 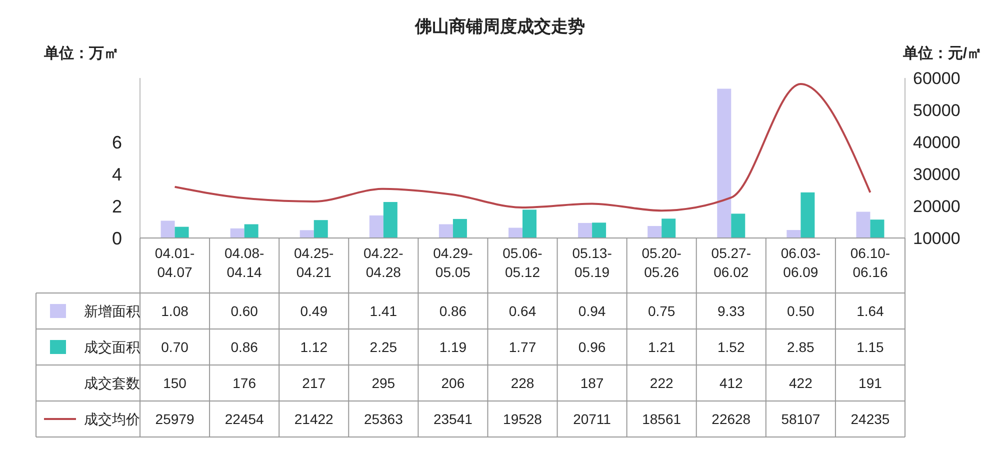 What do you see at coordinates (522, 262) in the screenshot?
I see `x-tick-label: 05.06-05.12` at bounding box center [522, 262].